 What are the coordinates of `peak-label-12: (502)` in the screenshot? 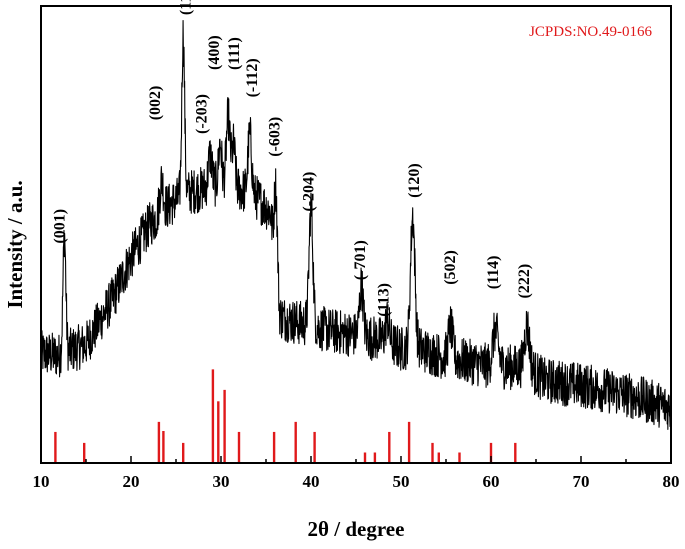 It's located at (450, 267).